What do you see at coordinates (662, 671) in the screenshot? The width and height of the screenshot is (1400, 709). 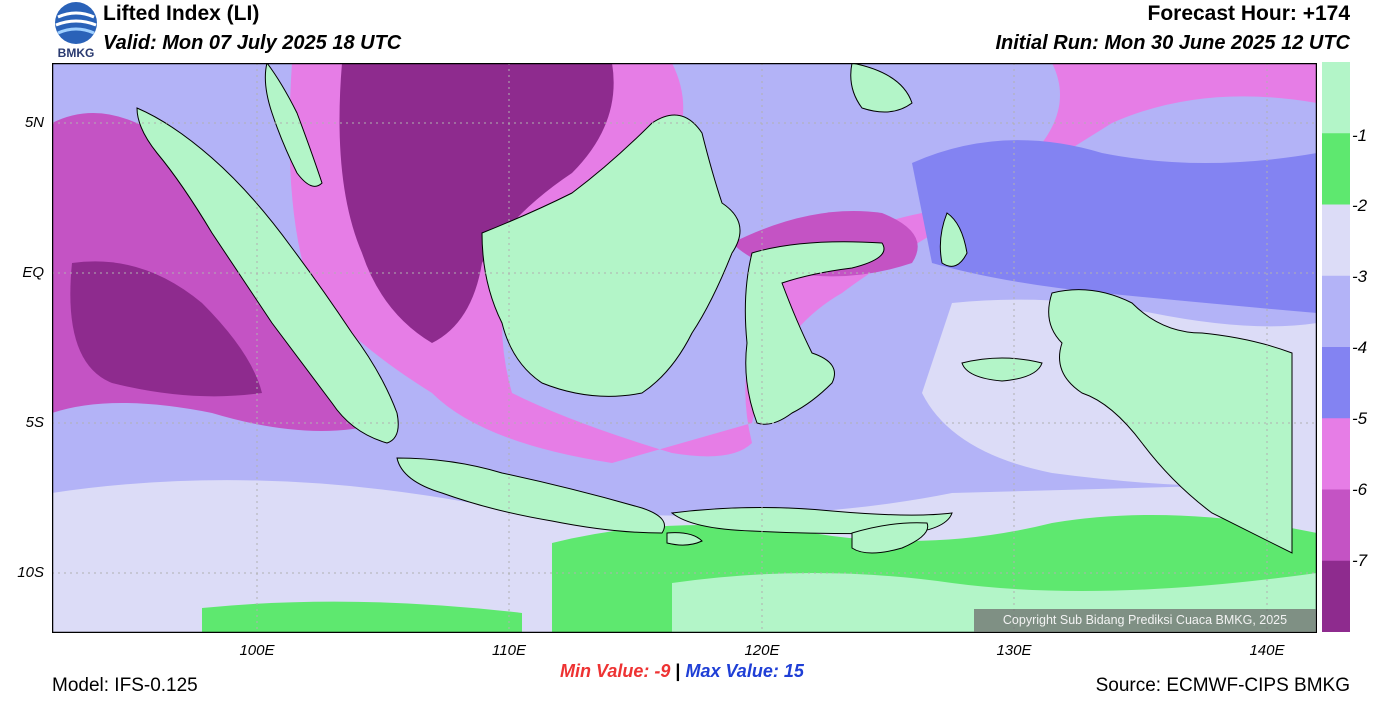 I see `min-value: -9` at bounding box center [662, 671].